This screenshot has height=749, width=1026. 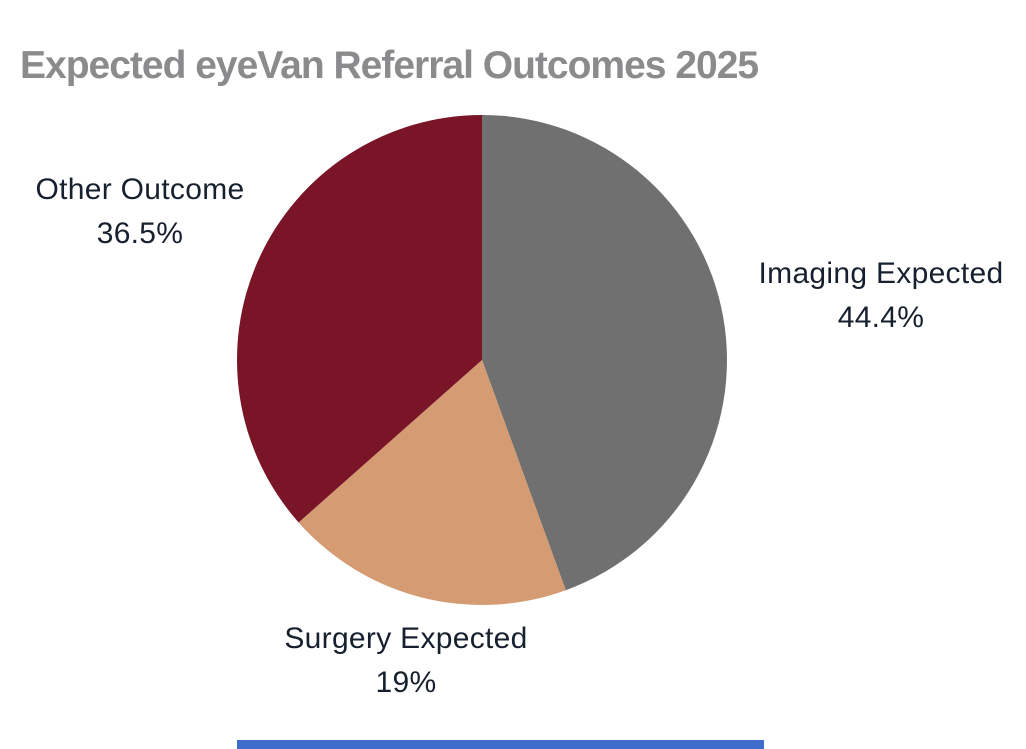 I want to click on slice-label-text: Other Outcome, so click(x=140, y=189).